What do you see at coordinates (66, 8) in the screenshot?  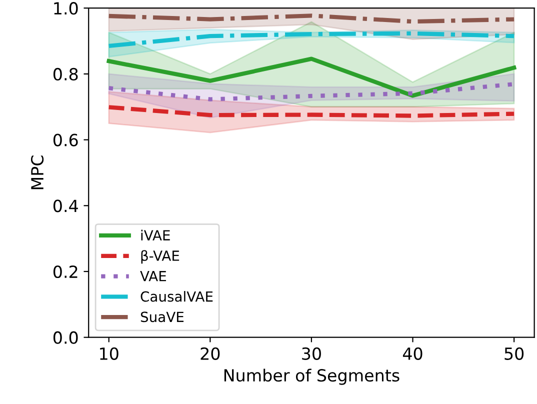 I see `y-tick-label: 1.0` at bounding box center [66, 8].